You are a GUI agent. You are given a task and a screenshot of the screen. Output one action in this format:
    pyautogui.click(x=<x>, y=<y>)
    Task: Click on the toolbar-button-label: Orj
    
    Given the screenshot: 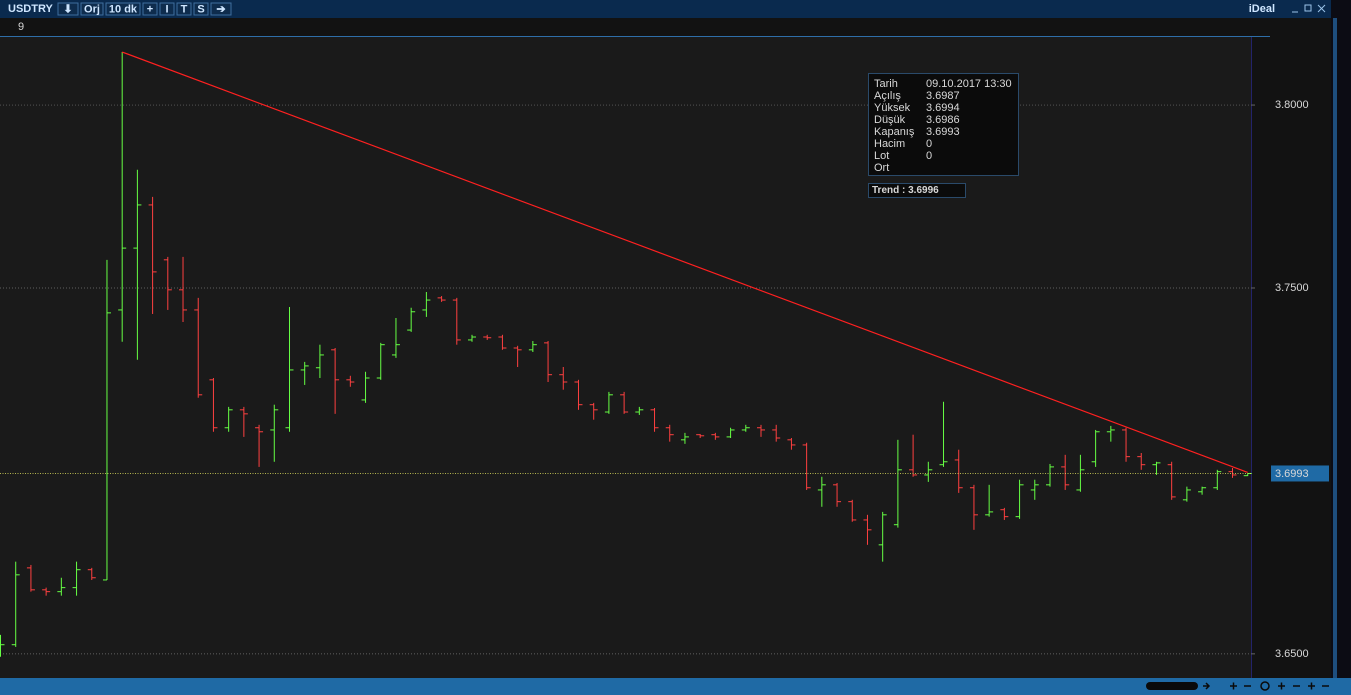 What is the action you would take?
    pyautogui.click(x=92, y=9)
    